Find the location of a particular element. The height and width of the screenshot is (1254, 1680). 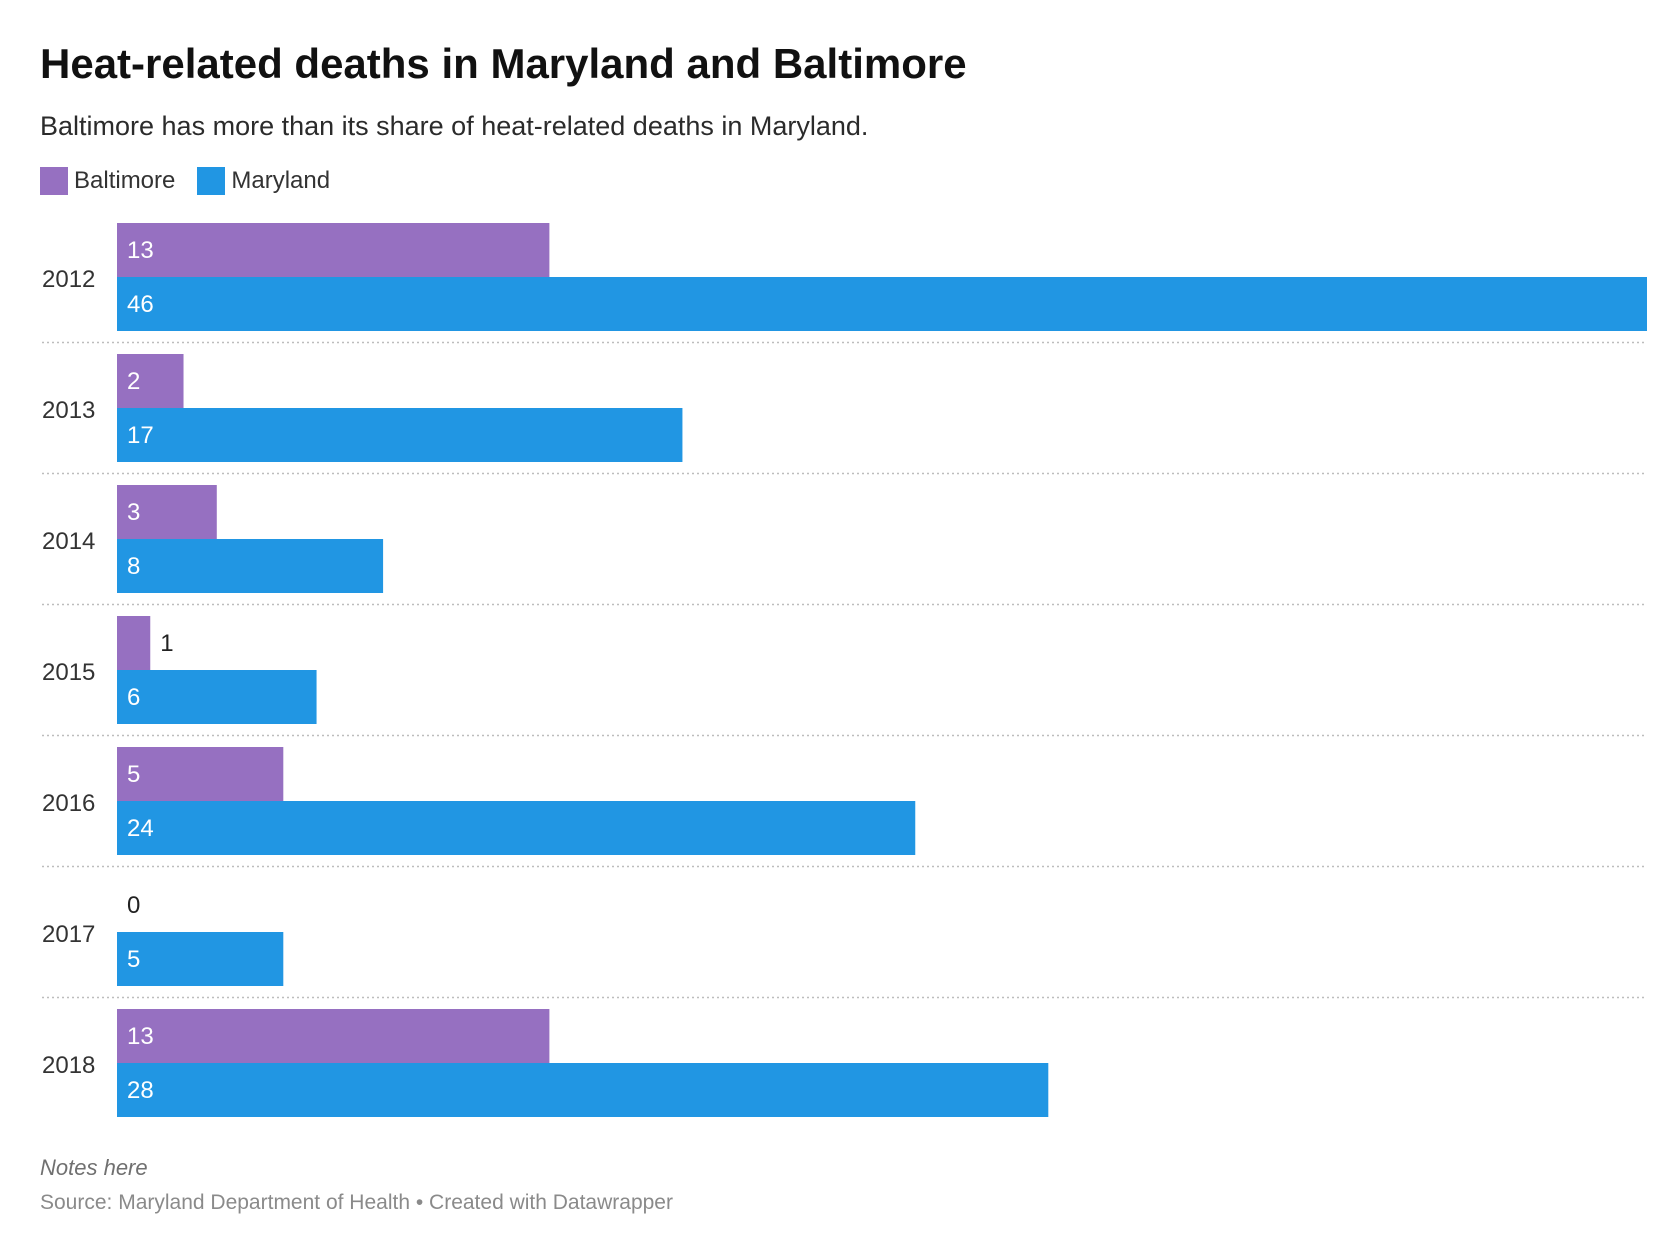

value-label-baltimore-2016: 5 is located at coordinates (133, 774).